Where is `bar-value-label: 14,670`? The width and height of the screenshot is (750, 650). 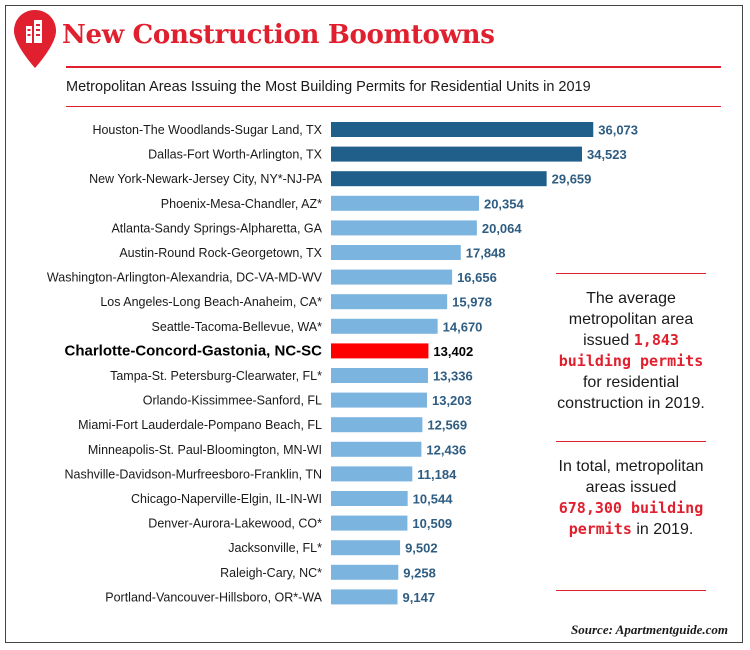 bar-value-label: 14,670 is located at coordinates (463, 326).